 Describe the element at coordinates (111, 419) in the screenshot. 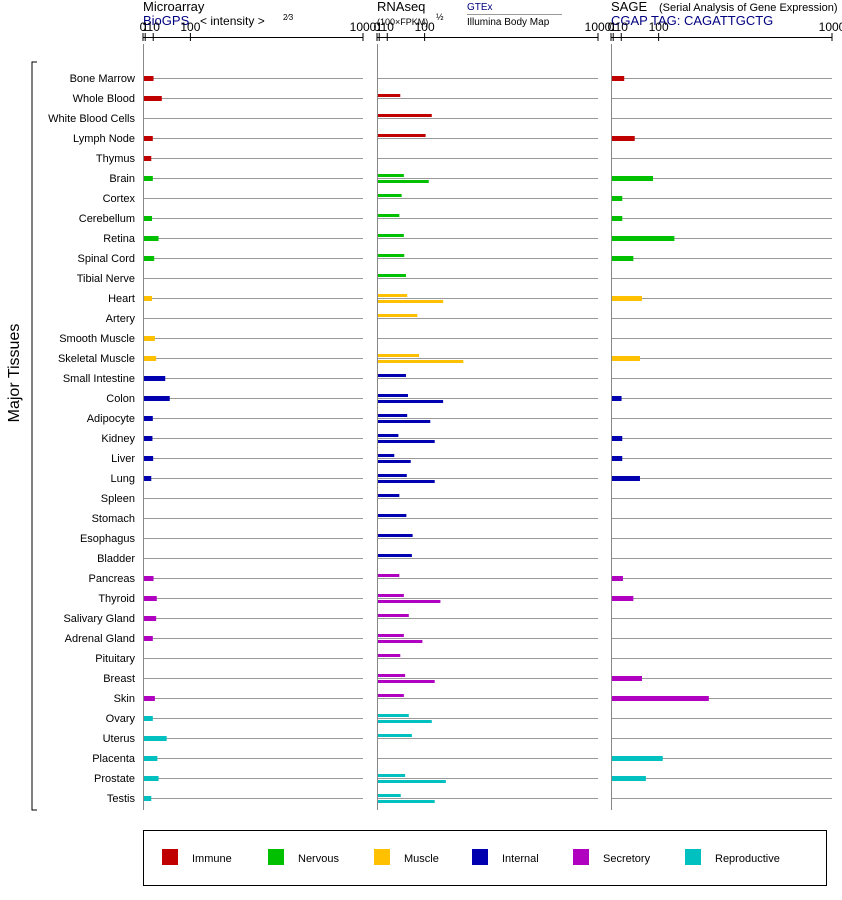

I see `category-label: Adipocyte` at that location.